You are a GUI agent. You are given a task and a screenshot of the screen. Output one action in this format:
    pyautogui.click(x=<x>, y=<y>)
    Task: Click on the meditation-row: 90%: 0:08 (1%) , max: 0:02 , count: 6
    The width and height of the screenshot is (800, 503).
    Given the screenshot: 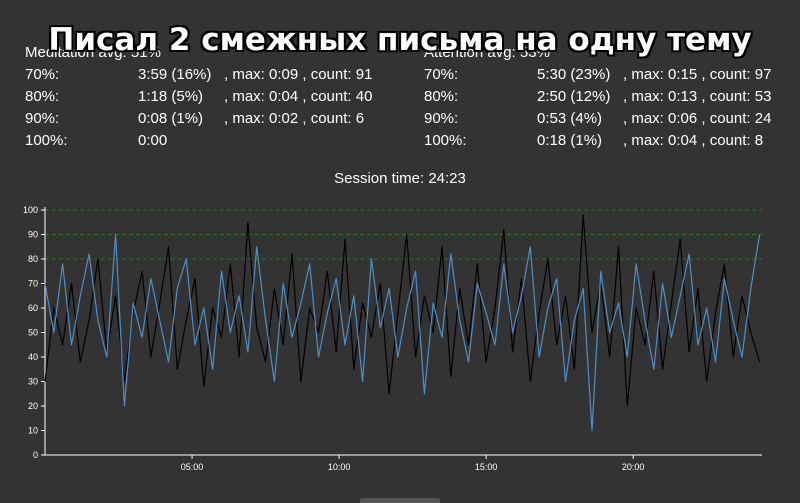 What is the action you would take?
    pyautogui.click(x=198, y=119)
    